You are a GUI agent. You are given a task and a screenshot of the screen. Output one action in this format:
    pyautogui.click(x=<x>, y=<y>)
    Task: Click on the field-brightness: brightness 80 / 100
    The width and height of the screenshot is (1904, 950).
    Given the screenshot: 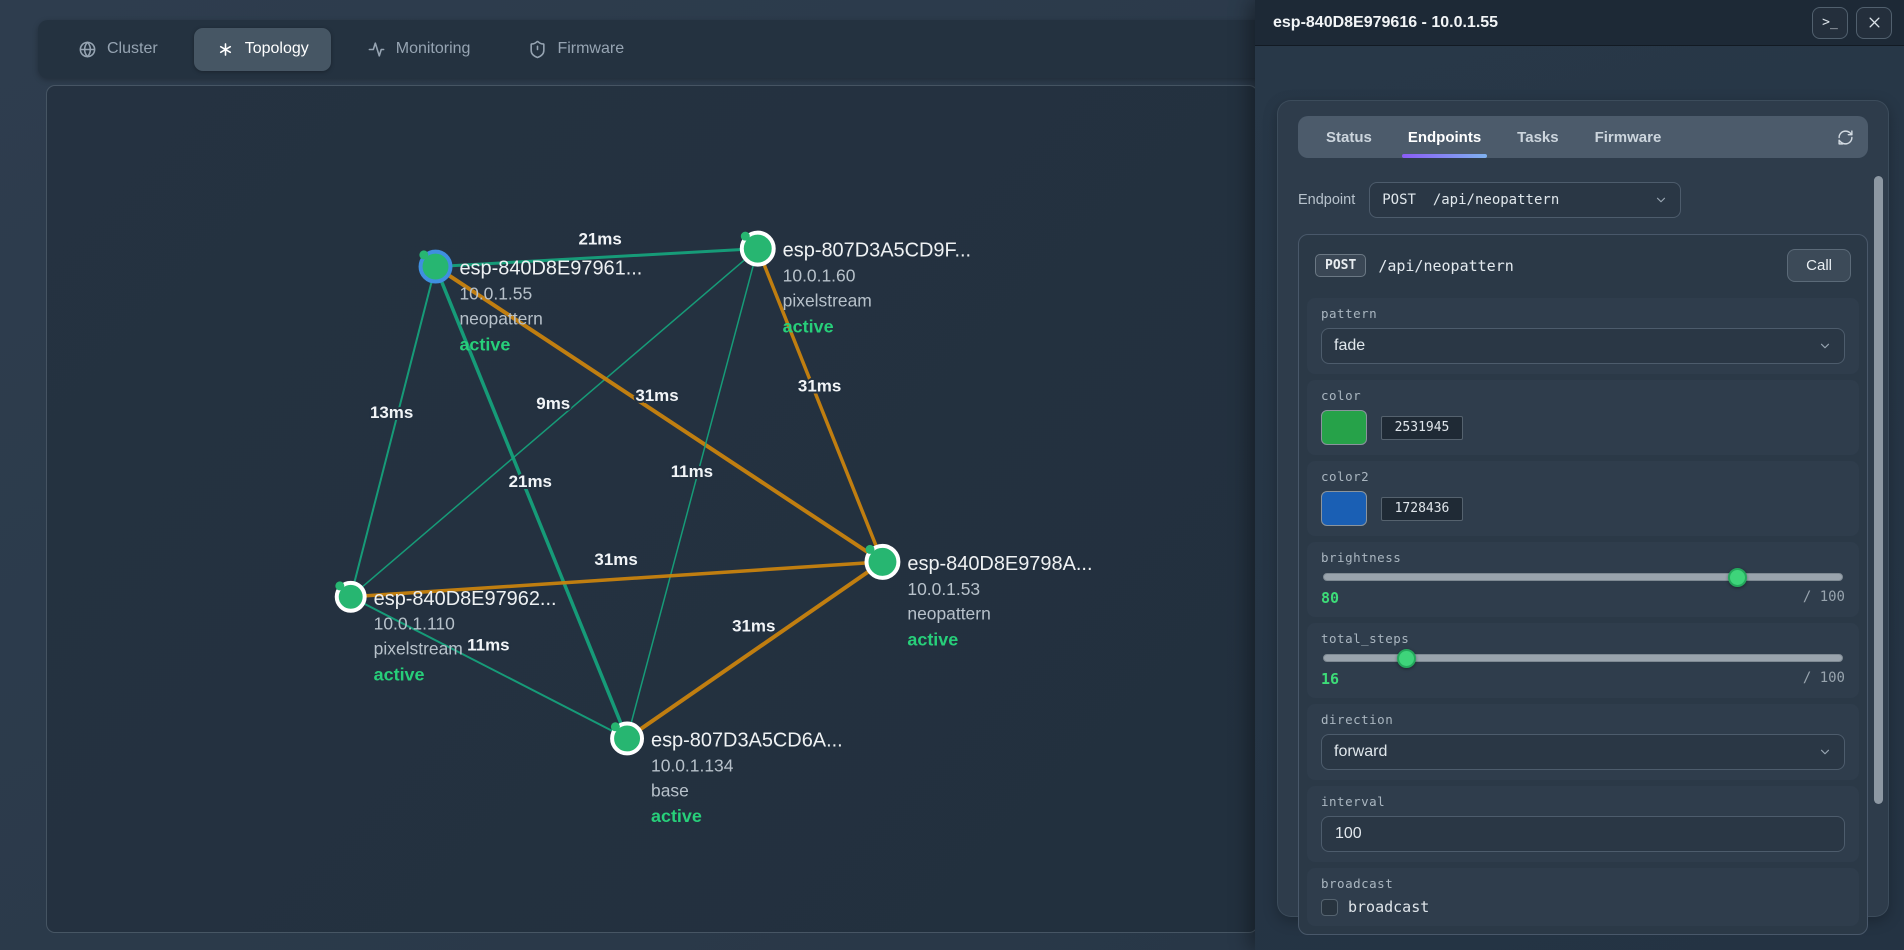 What is the action you would take?
    pyautogui.click(x=1583, y=579)
    